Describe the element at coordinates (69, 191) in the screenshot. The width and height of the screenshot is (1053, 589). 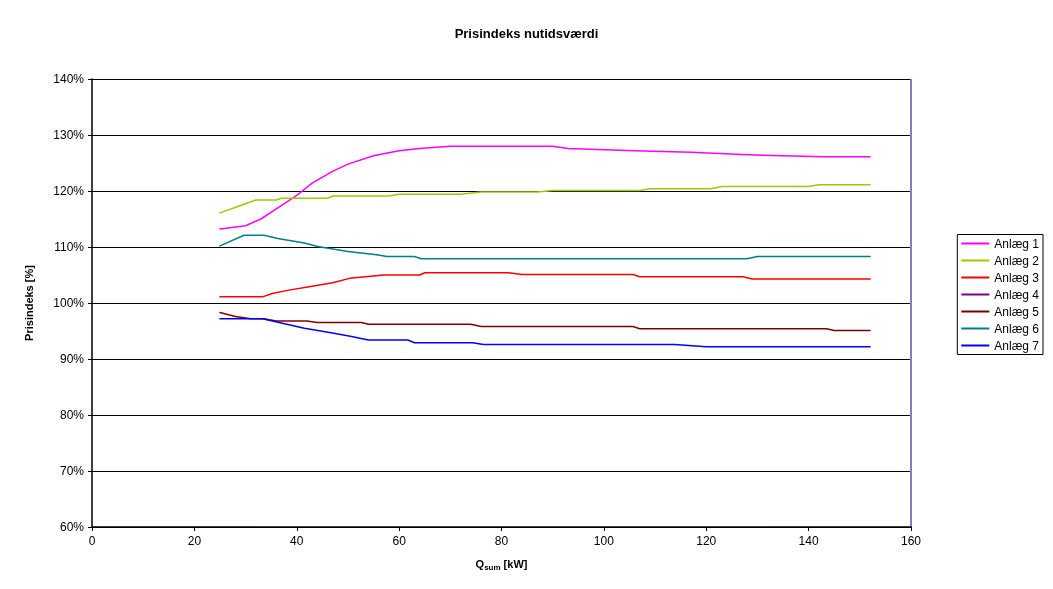
I see `y-tick-label: 120%` at that location.